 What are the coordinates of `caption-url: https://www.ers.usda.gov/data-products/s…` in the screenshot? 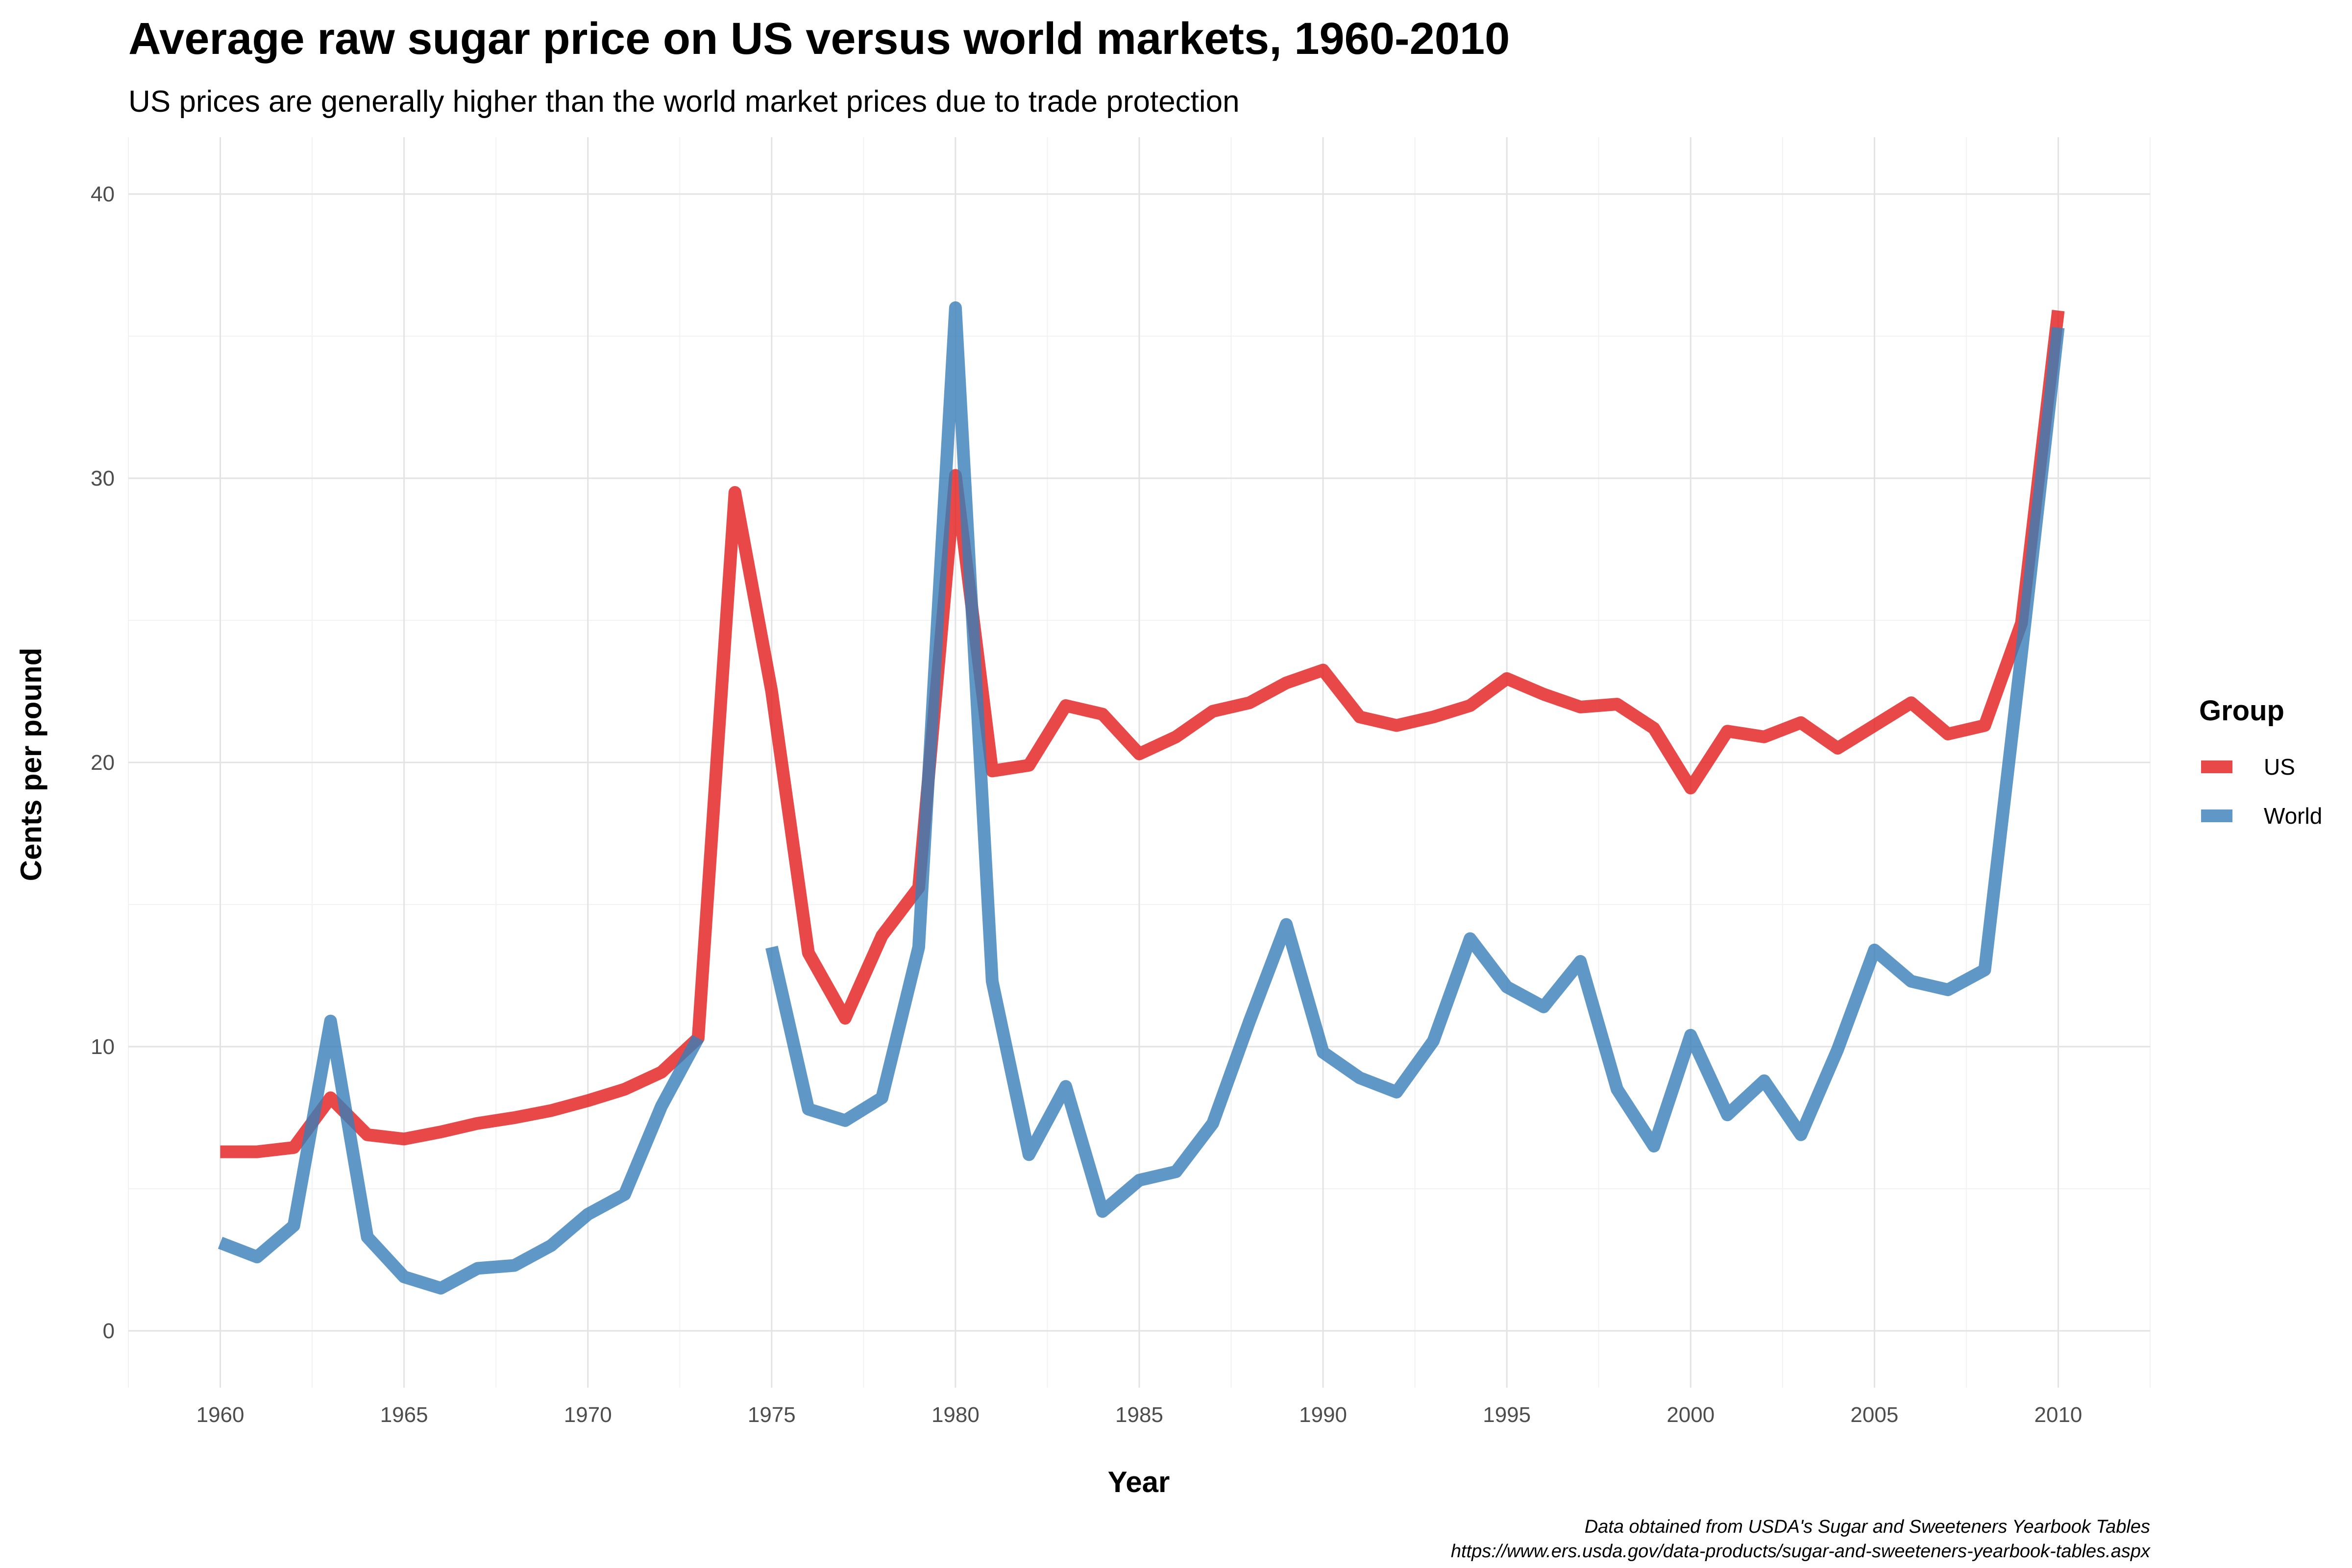 It's located at (1801, 1551).